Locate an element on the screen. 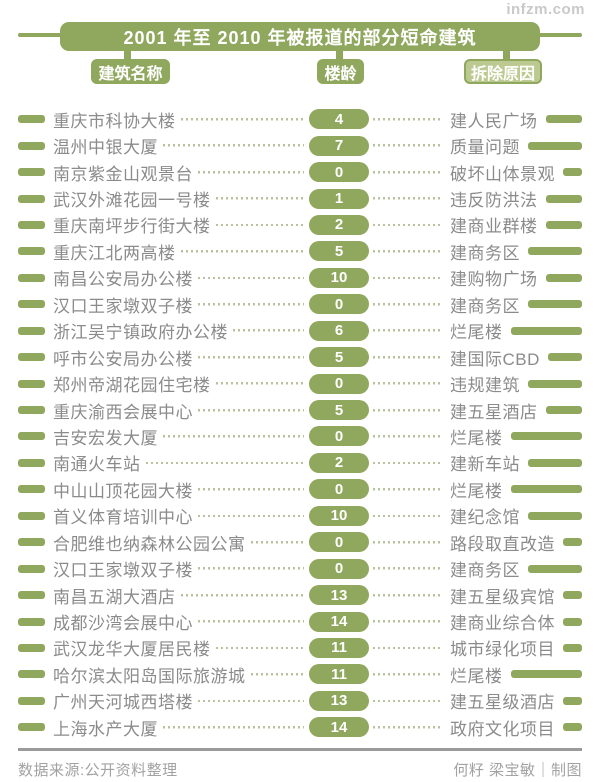  table-row: 温州中银大厦 7 质量问题 is located at coordinates (300, 145).